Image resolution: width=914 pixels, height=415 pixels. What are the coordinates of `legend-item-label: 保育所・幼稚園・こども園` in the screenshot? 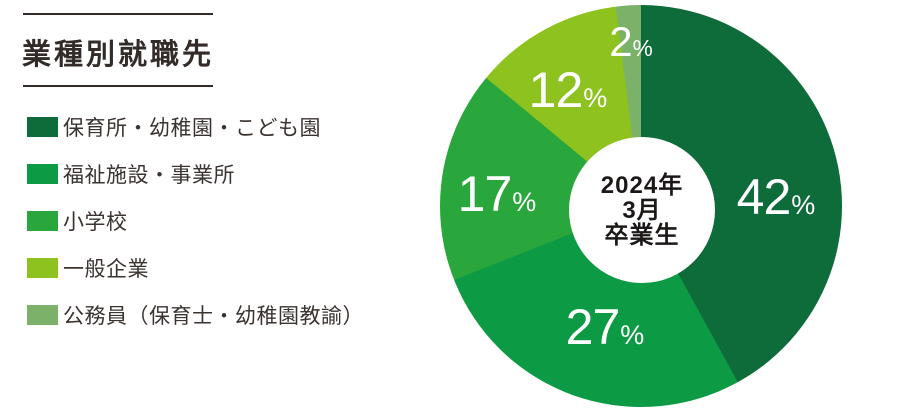 It's located at (192, 128).